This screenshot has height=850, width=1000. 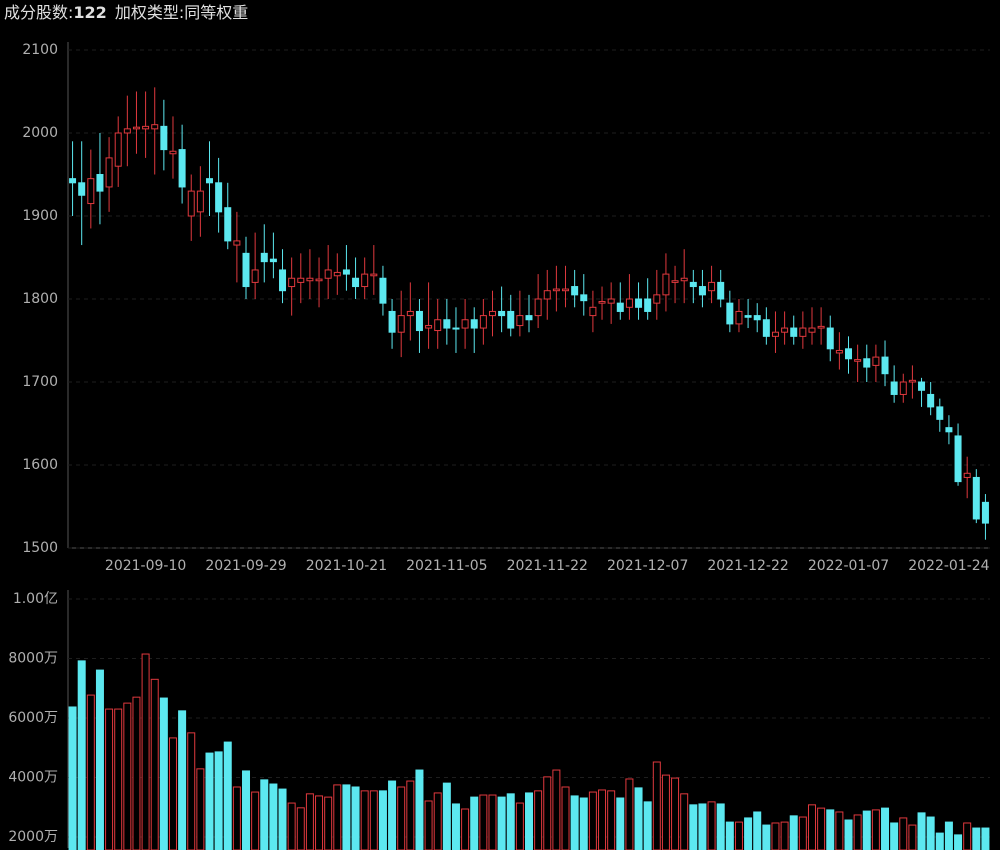 I want to click on x-tick-label: 2021-12-22, so click(x=747, y=566).